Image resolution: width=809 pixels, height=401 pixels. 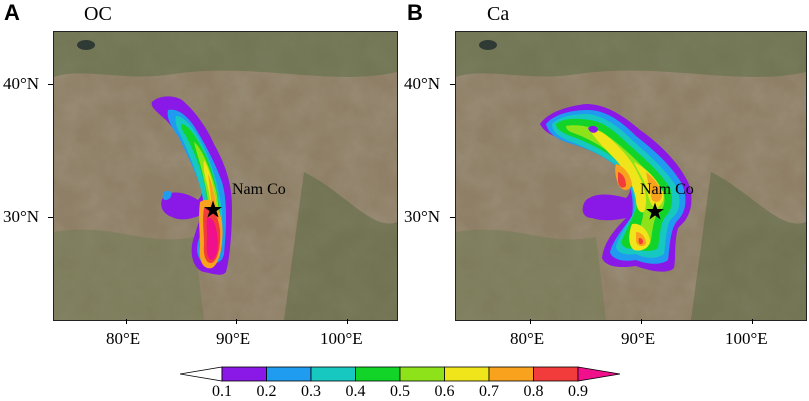 What do you see at coordinates (311, 391) in the screenshot?
I see `colorbar-tick-label: 0.3` at bounding box center [311, 391].